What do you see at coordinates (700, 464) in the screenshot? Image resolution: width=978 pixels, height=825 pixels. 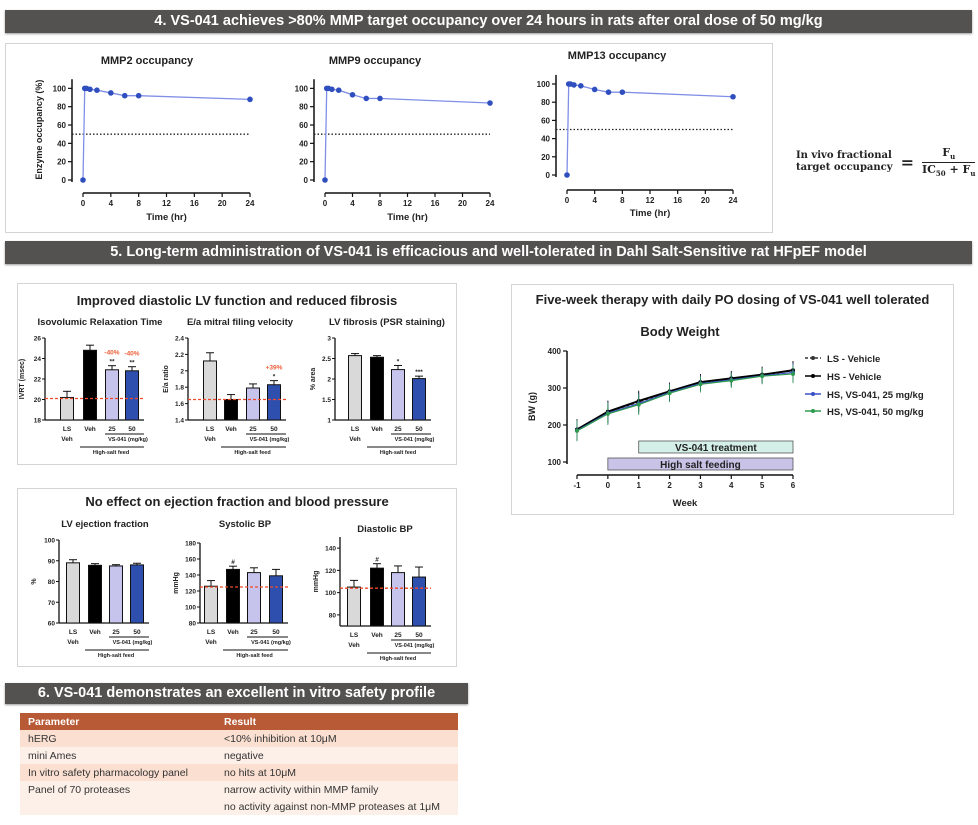 I see `period-bar` at bounding box center [700, 464].